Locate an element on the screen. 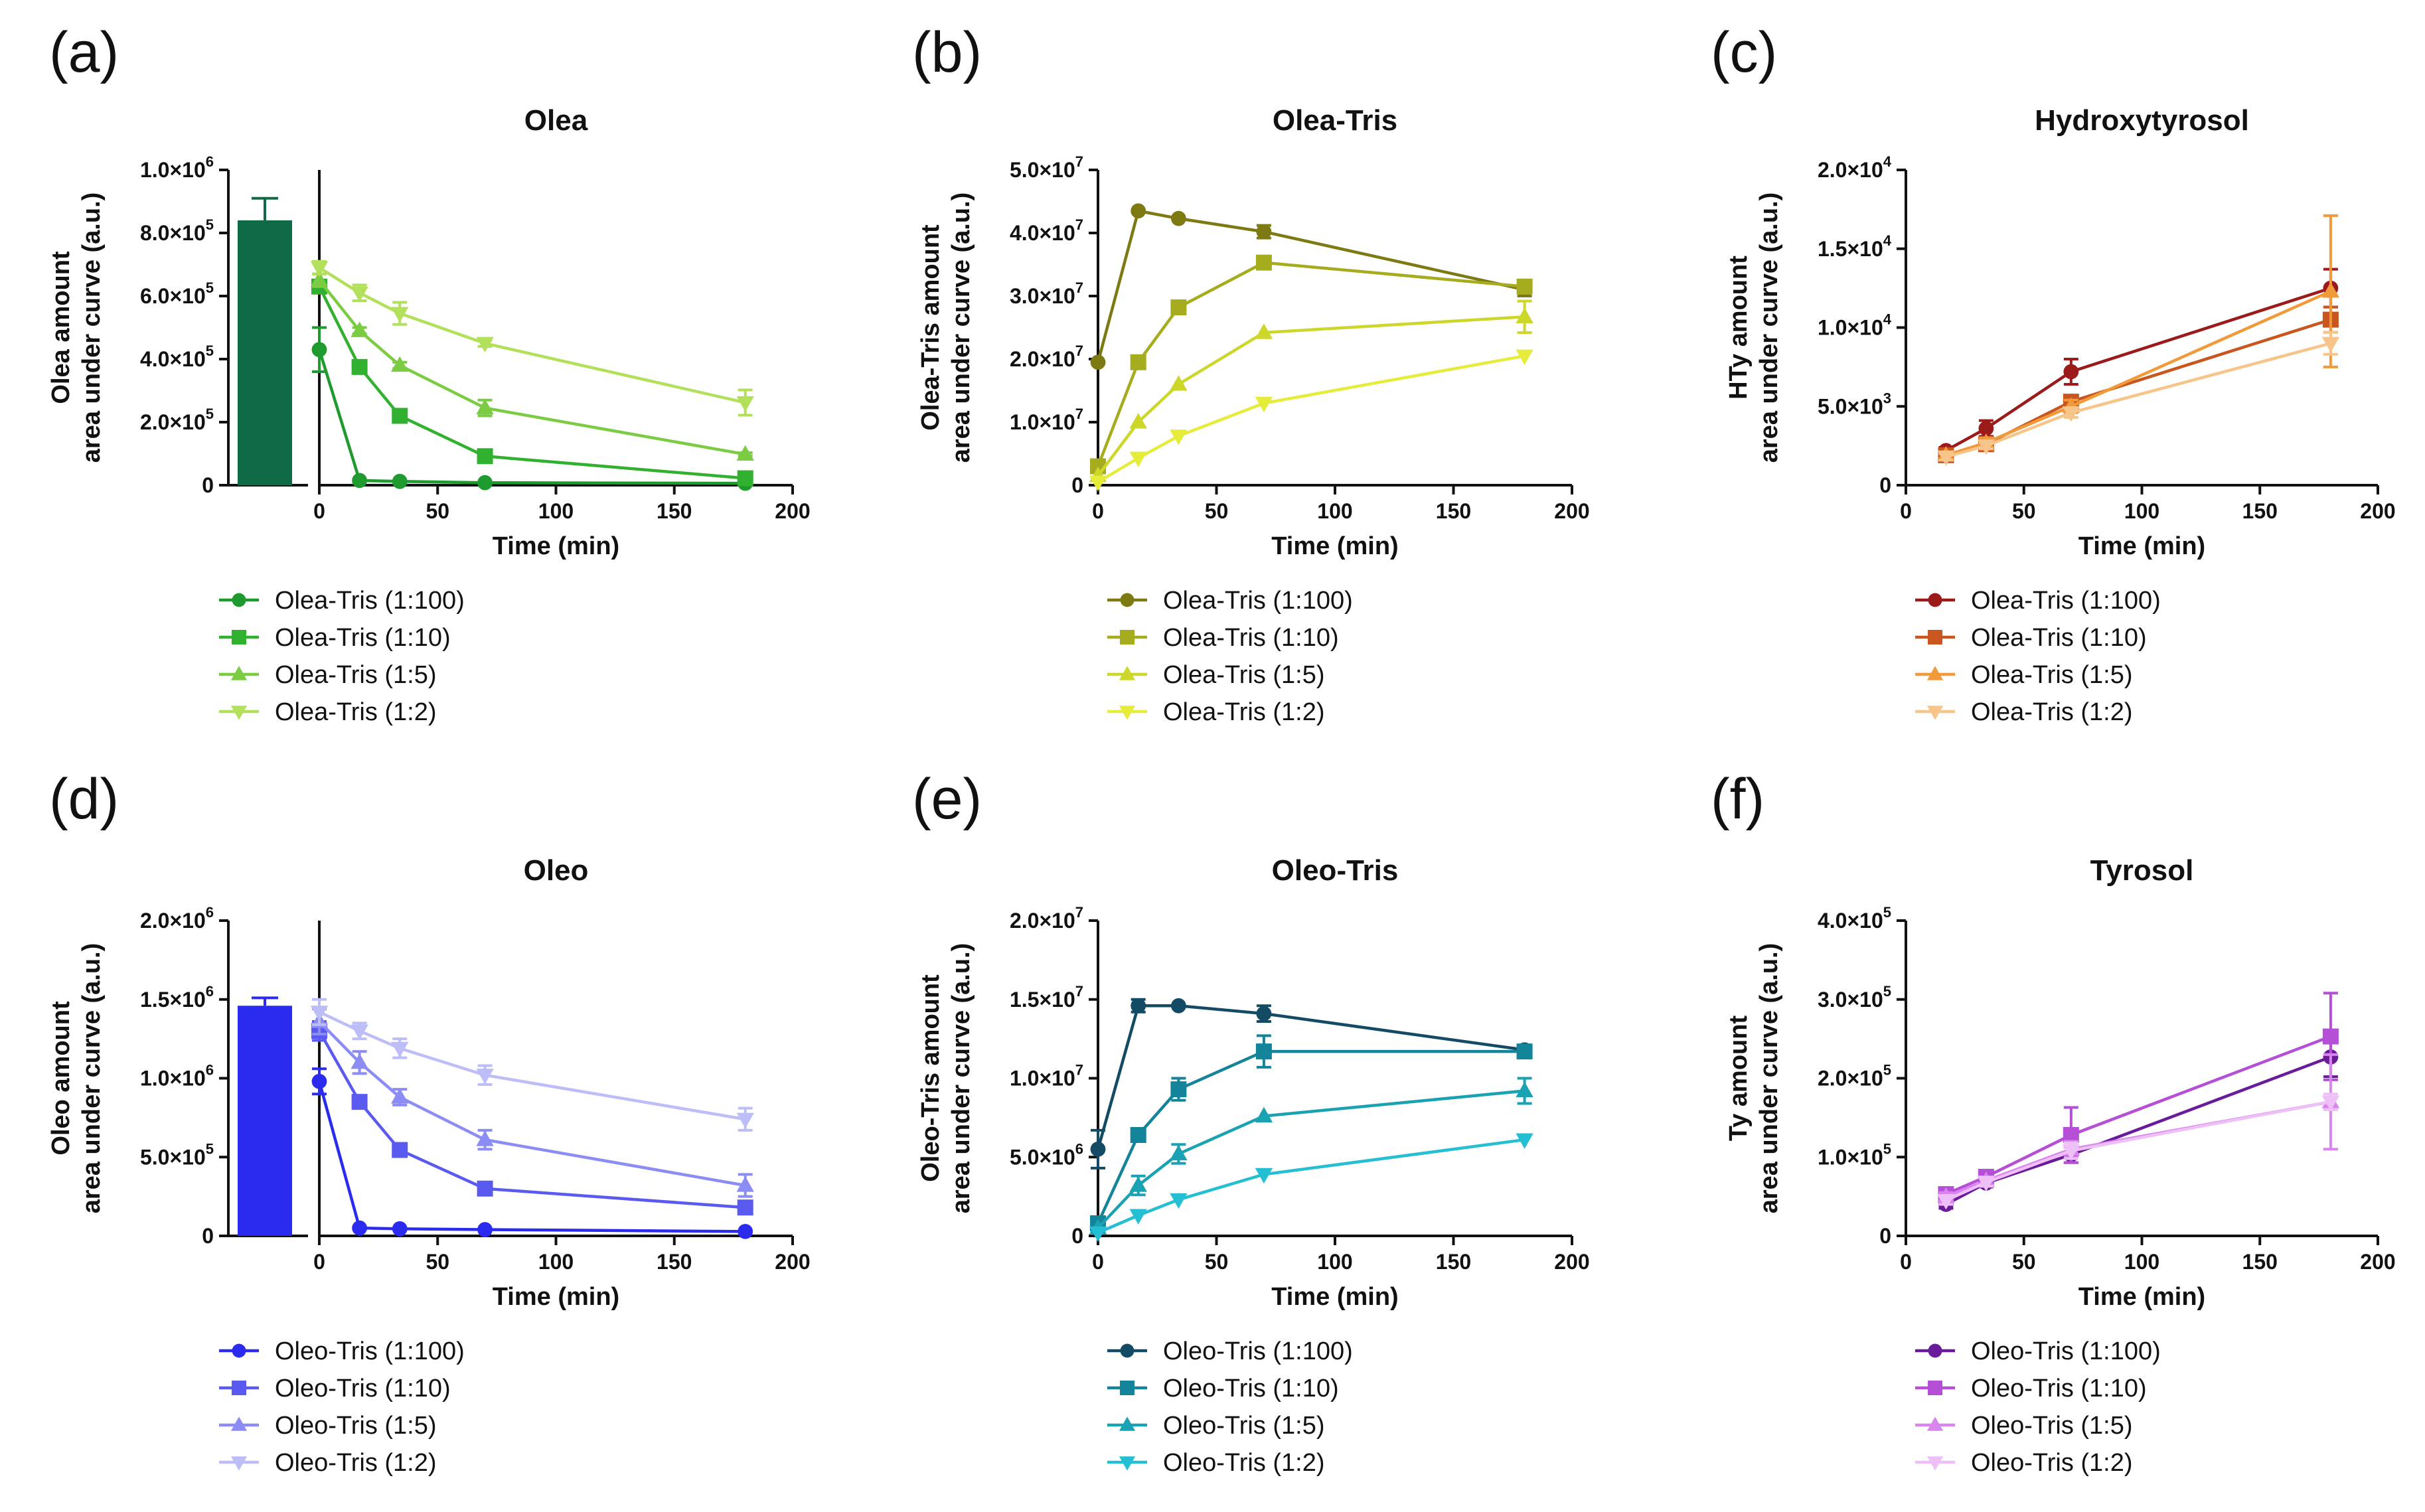 The height and width of the screenshot is (1512, 2425). legend-label: Olea-Tris (1:10) is located at coordinates (1251, 638).